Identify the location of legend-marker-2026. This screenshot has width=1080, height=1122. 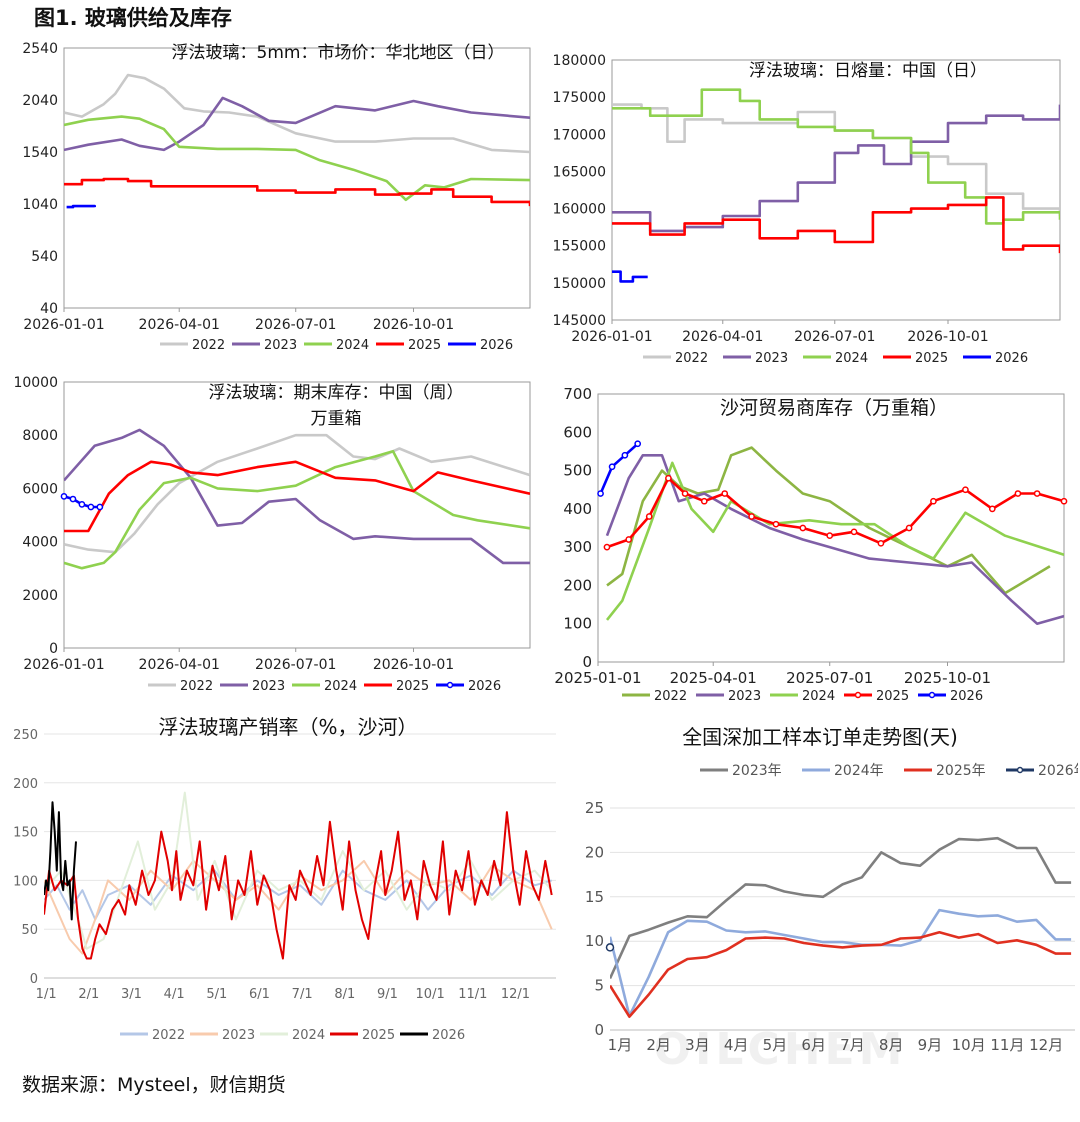
(932, 695).